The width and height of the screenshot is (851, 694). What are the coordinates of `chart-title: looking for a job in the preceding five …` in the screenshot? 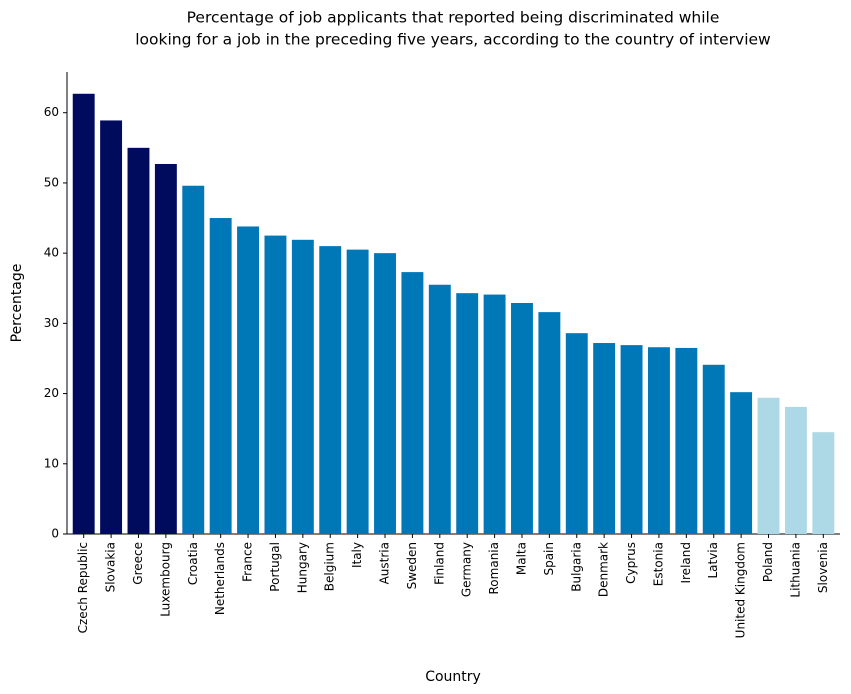 It's located at (453, 40).